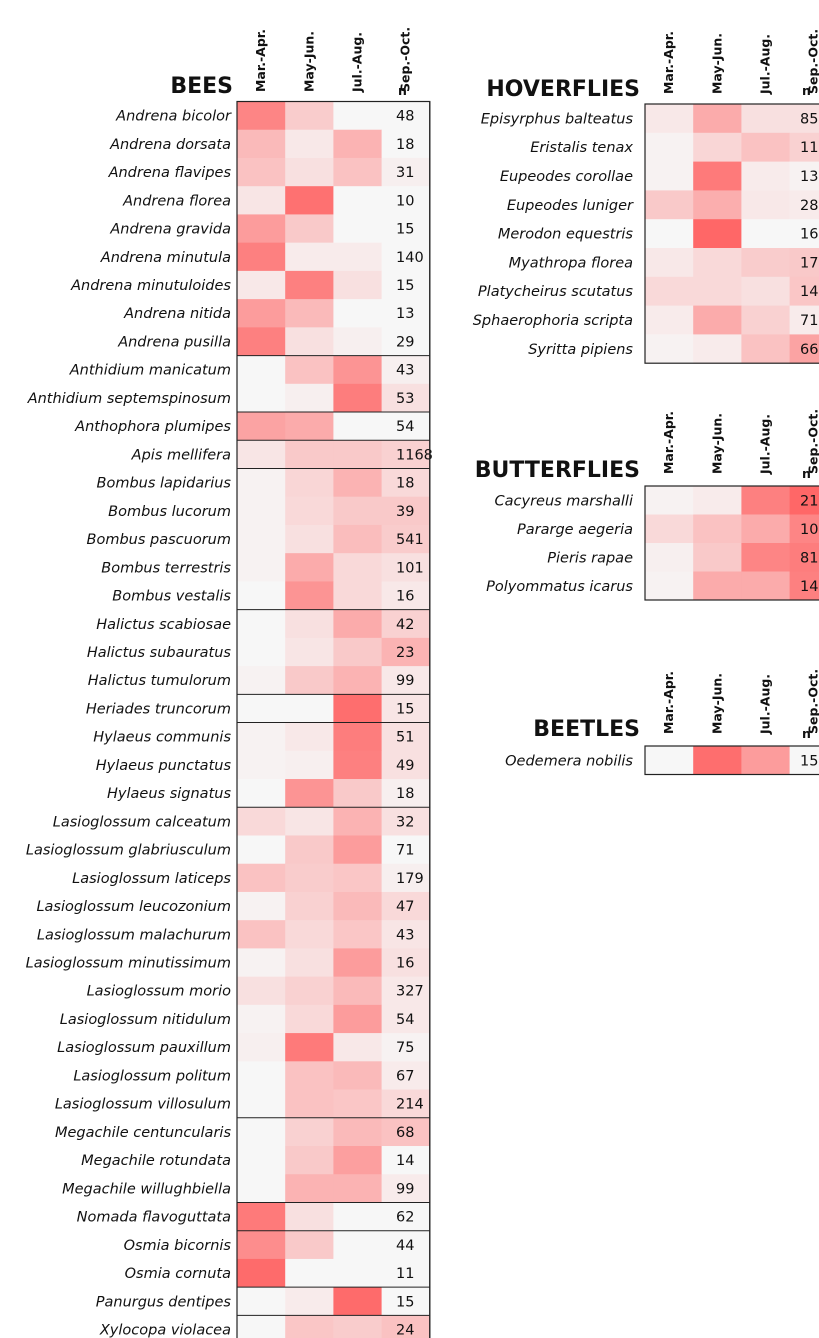  What do you see at coordinates (150, 371) in the screenshot?
I see `species-label: Anthidium manicatum` at bounding box center [150, 371].